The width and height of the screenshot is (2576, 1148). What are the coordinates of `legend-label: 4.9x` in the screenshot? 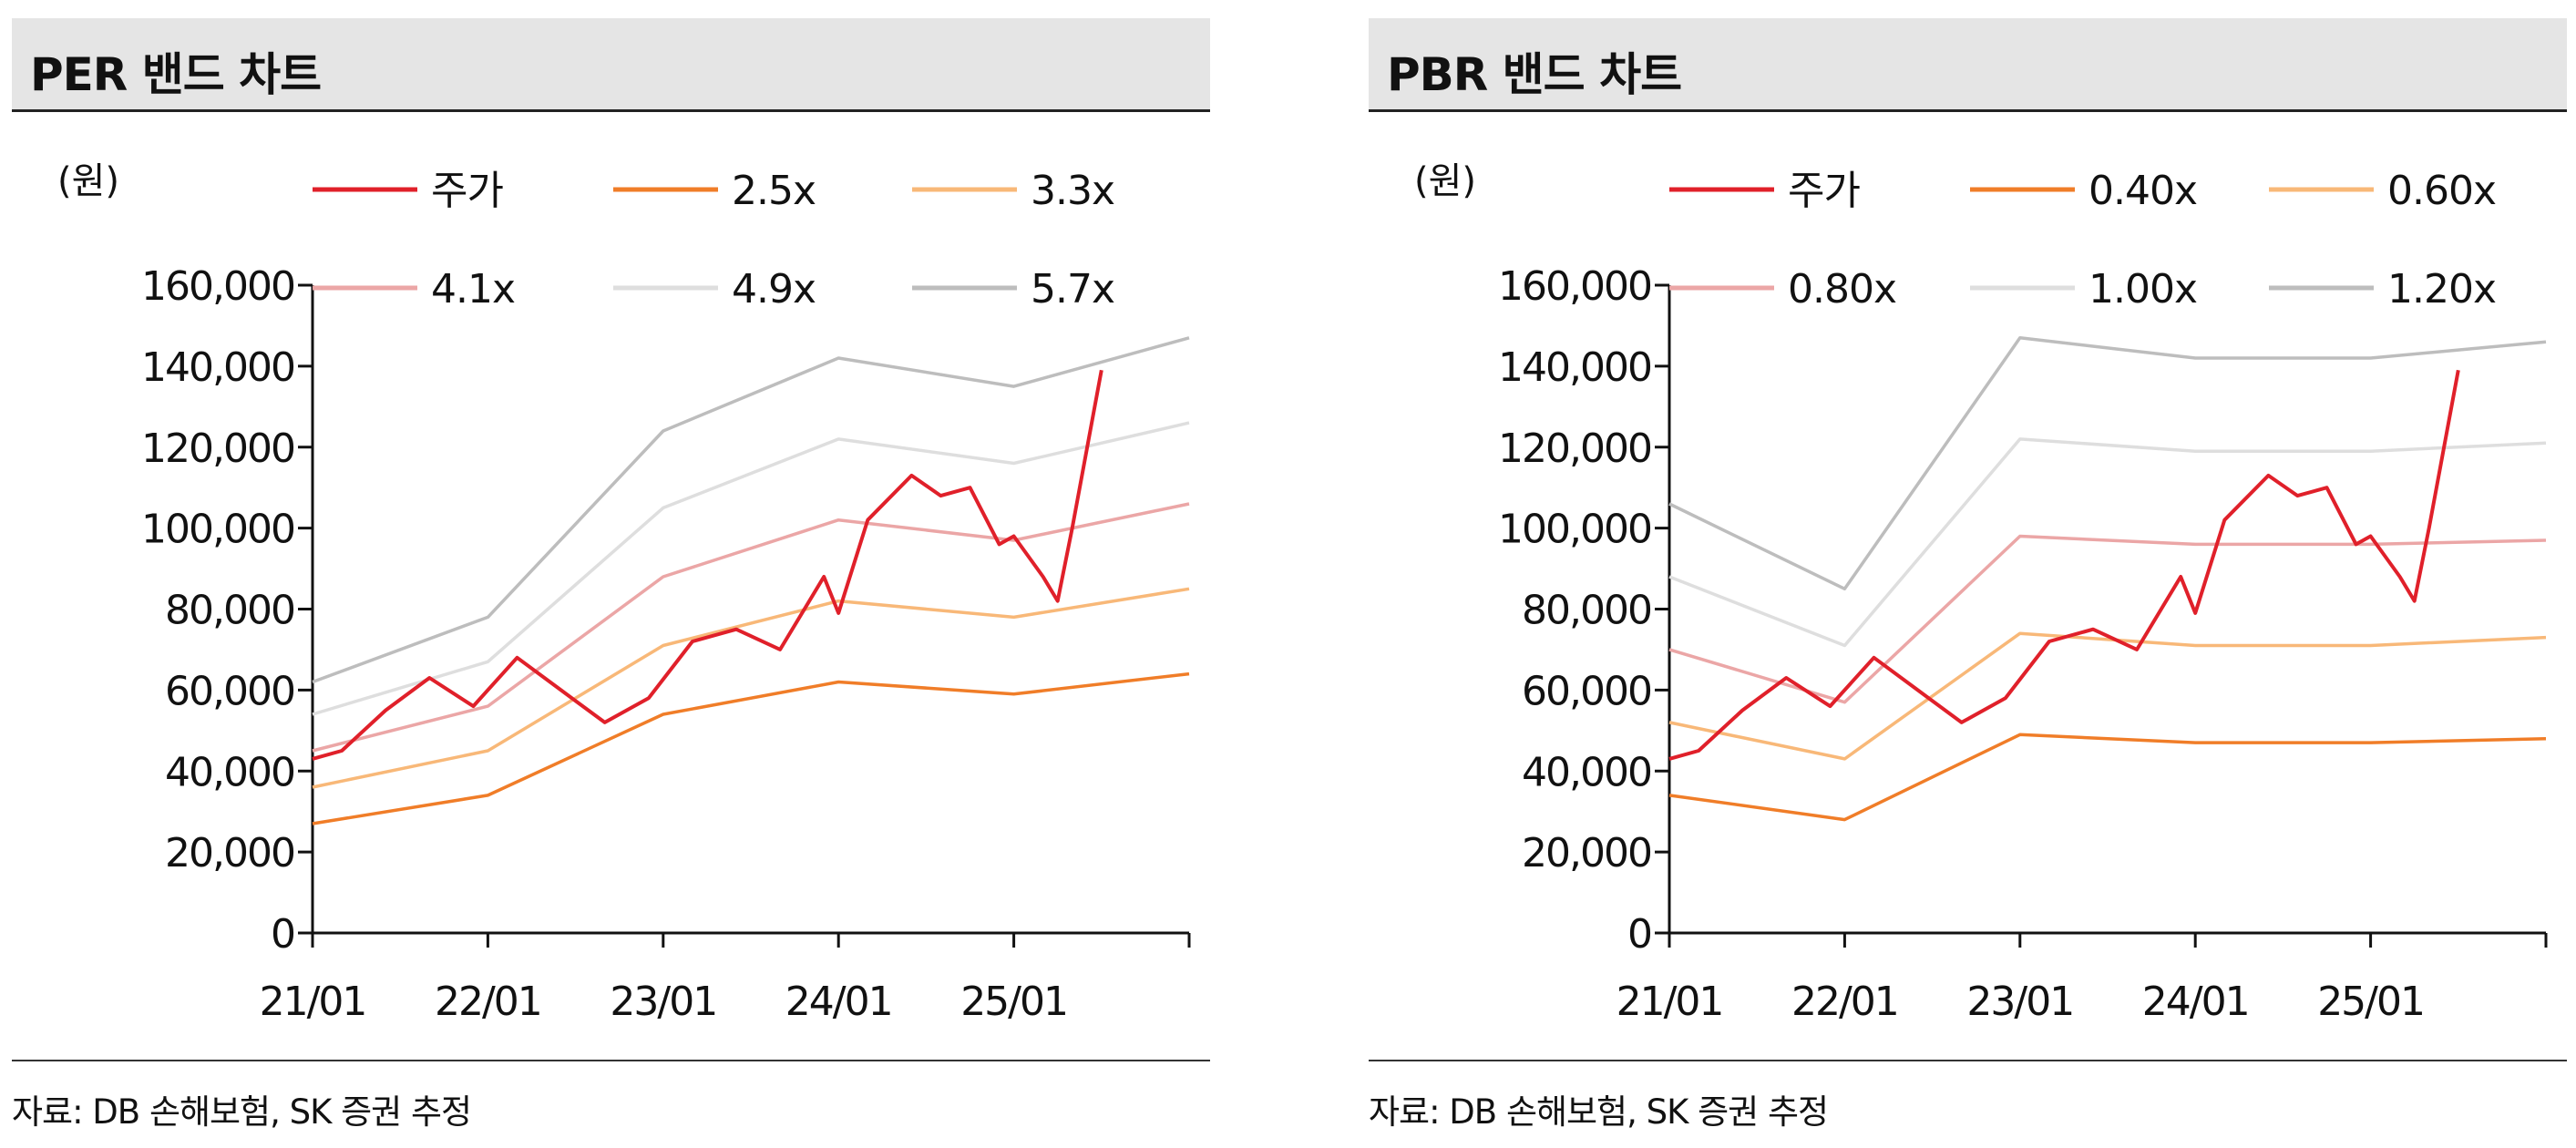 It's located at (774, 289).